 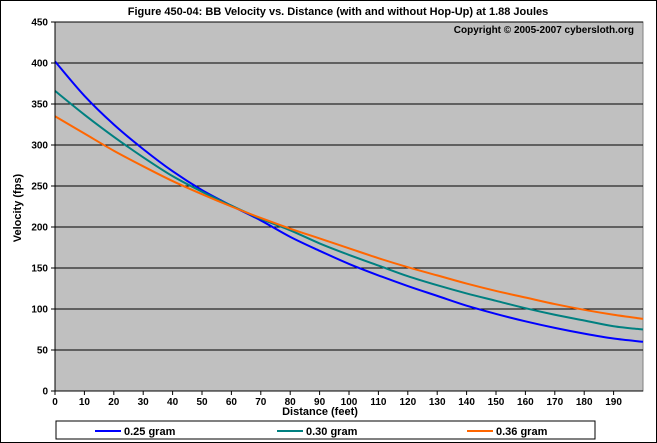 I want to click on x-tick-label: 10, so click(x=85, y=402).